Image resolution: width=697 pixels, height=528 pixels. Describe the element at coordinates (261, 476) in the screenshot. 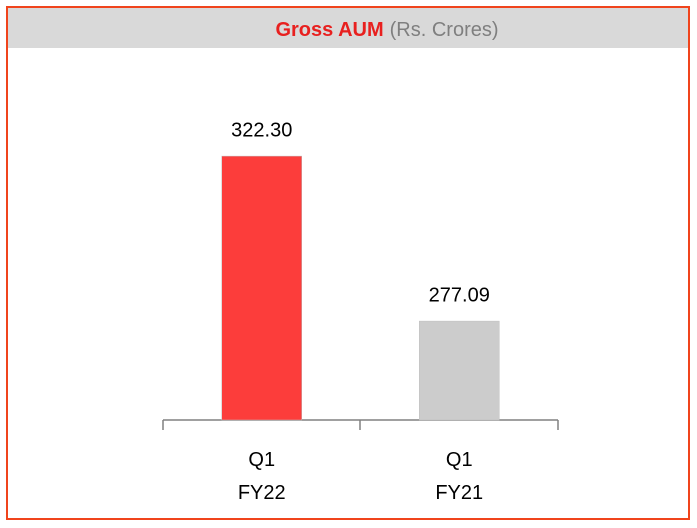

I see `x-tick-label: Q1 FY22` at that location.